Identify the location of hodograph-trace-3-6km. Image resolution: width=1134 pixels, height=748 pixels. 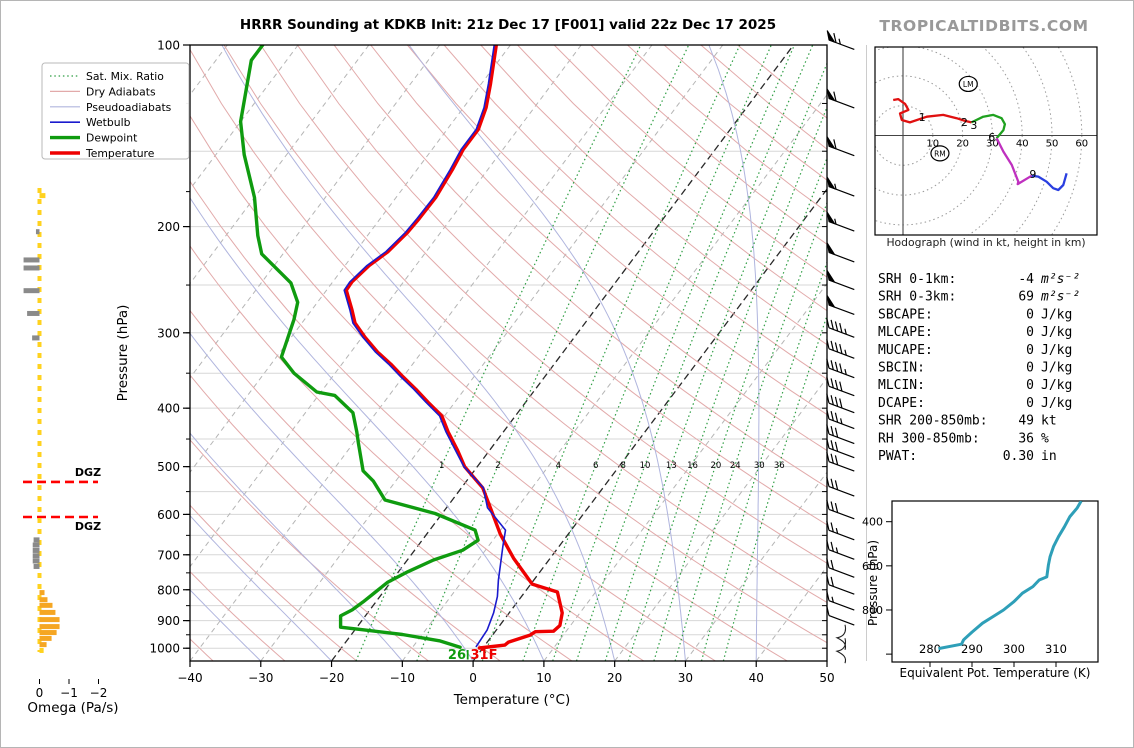
(988, 126).